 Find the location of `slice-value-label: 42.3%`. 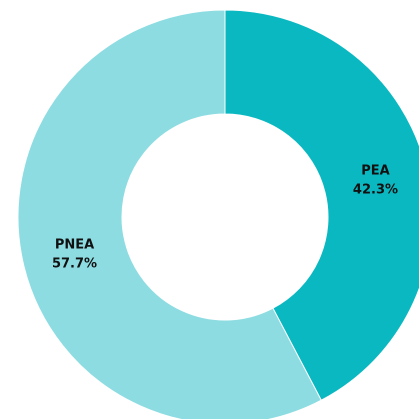

slice-value-label: 42.3% is located at coordinates (375, 189).